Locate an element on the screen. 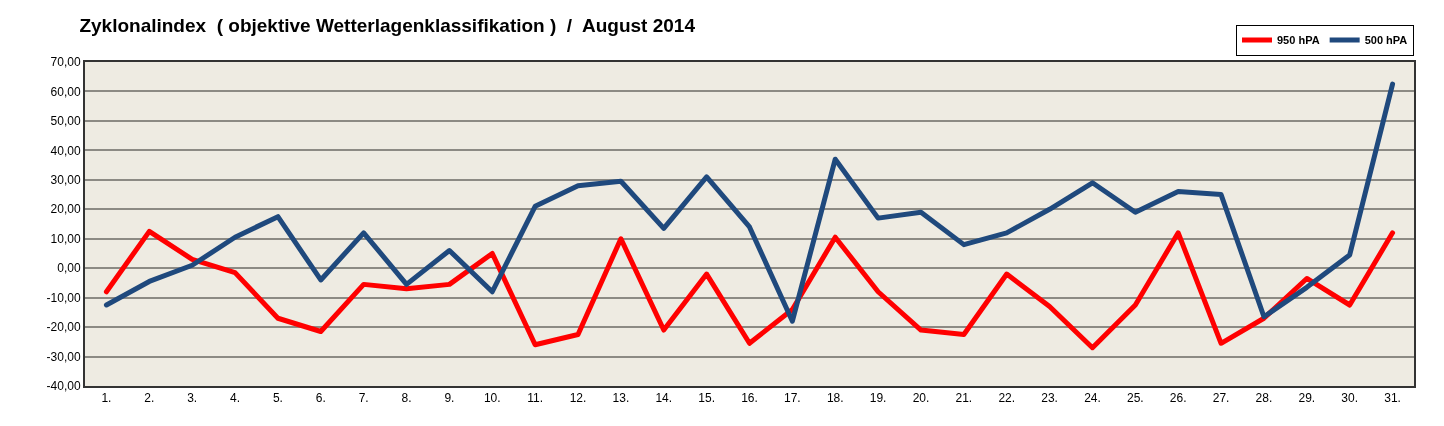 The height and width of the screenshot is (426, 1444). y-tick-label: -30,00 is located at coordinates (63, 356).